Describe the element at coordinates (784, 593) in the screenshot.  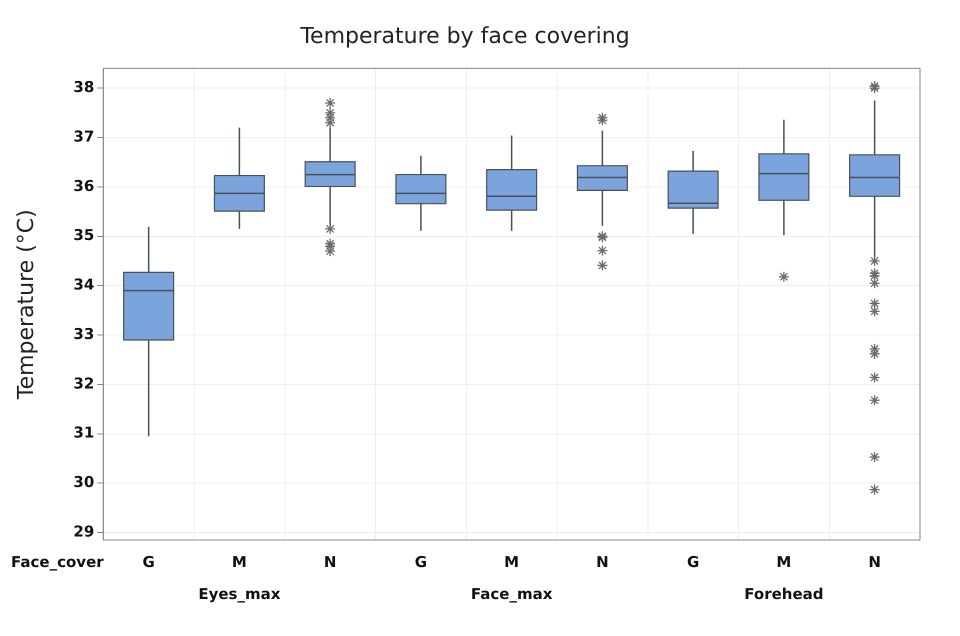
I see `text: Forehead` at that location.